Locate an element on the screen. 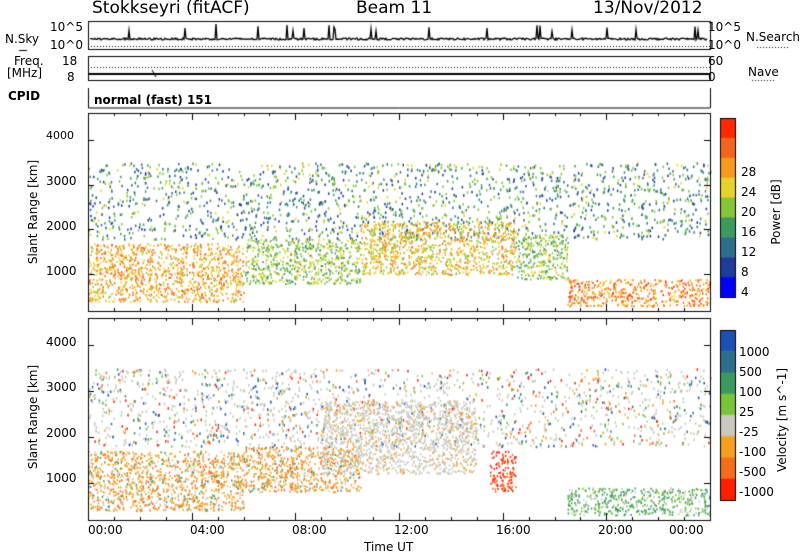 This screenshot has height=554, width=800. nave-tick-top: 60 is located at coordinates (716, 61).